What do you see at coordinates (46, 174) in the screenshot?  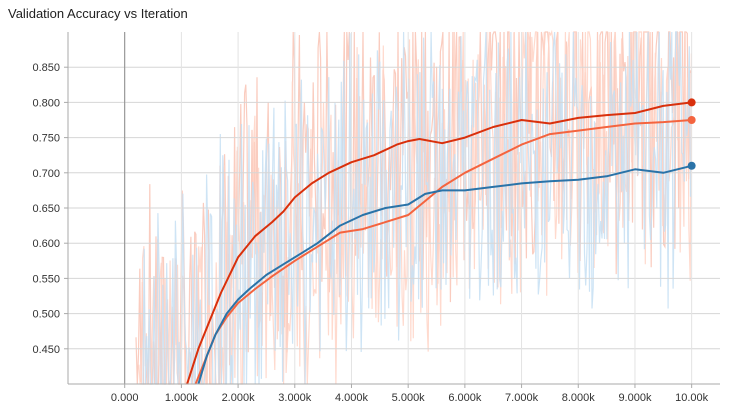 I see `y-tick-label: 0.700` at bounding box center [46, 174].